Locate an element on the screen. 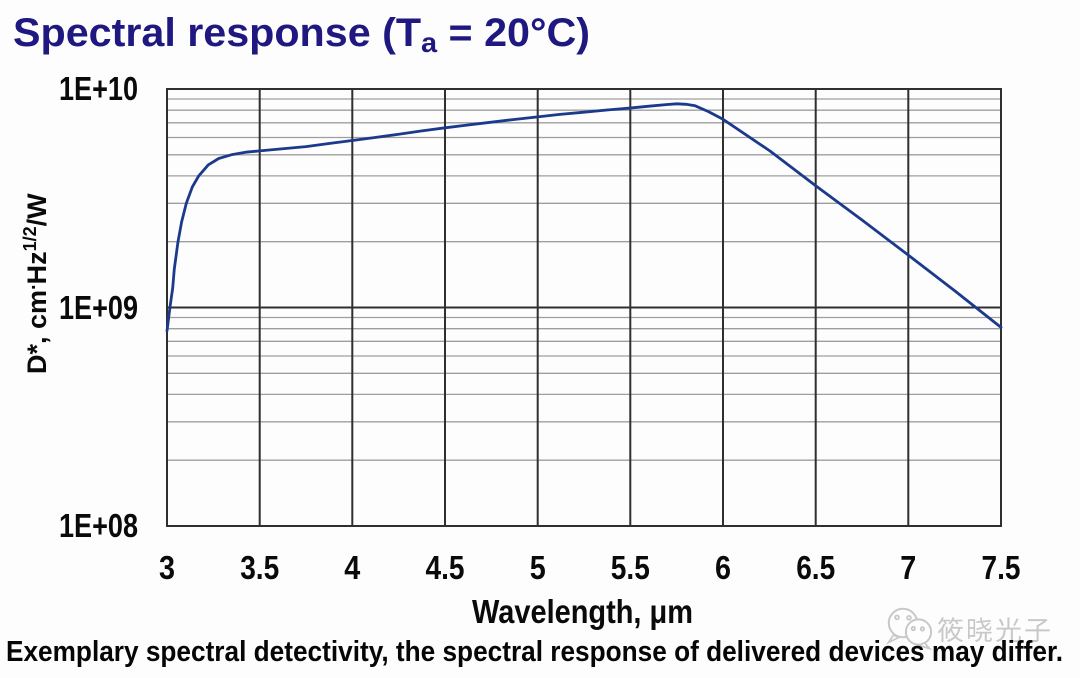 Image resolution: width=1080 pixels, height=678 pixels. svg-text: Wavelength, μm is located at coordinates (582, 611).